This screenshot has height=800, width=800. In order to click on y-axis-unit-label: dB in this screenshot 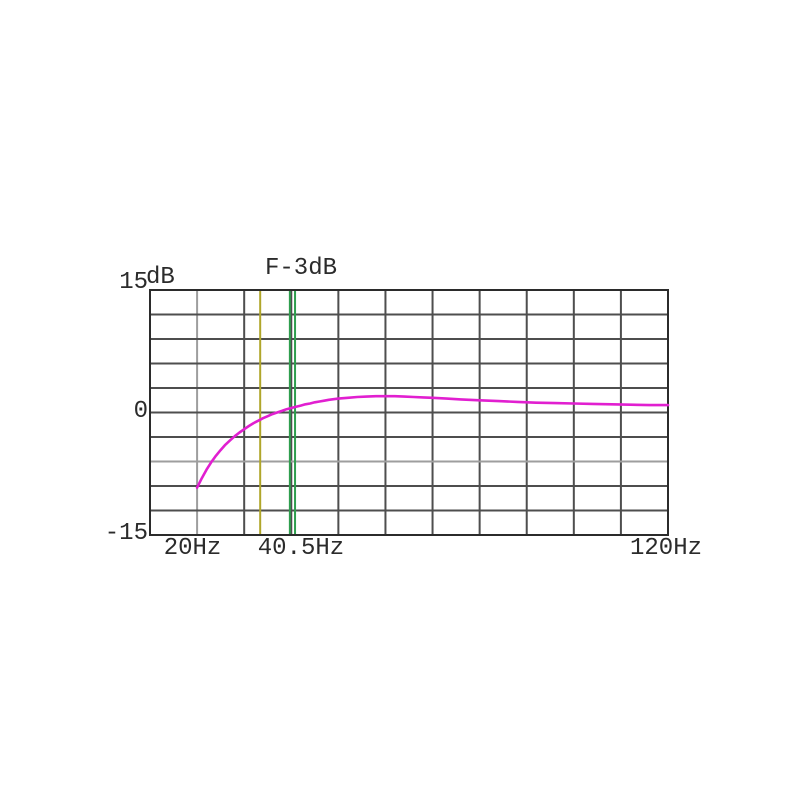, I will do `click(160, 277)`.